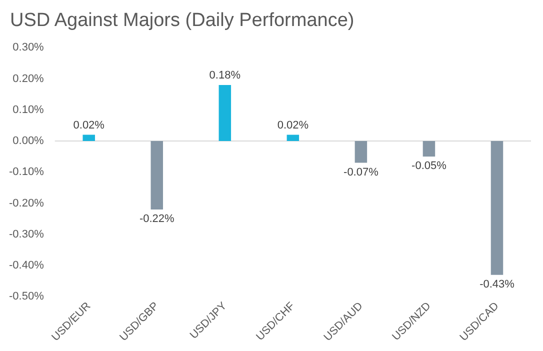 The height and width of the screenshot is (351, 543). Describe the element at coordinates (182, 21) in the screenshot. I see `chart-title: USD Against Majors (Daily Performance)` at that location.